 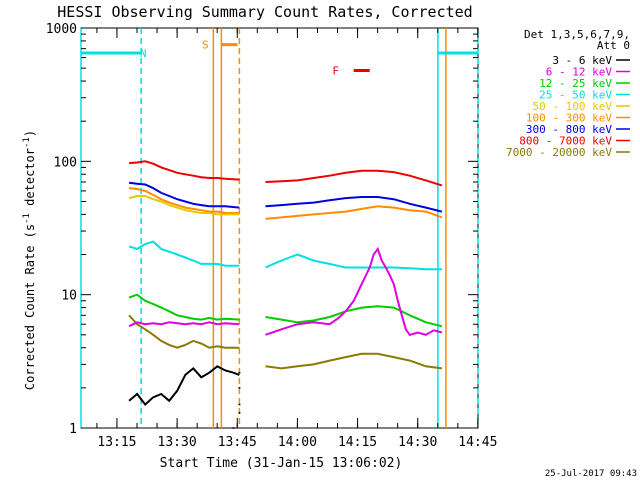 I want to click on x-tick-label-5: 14:30, so click(x=417, y=442).